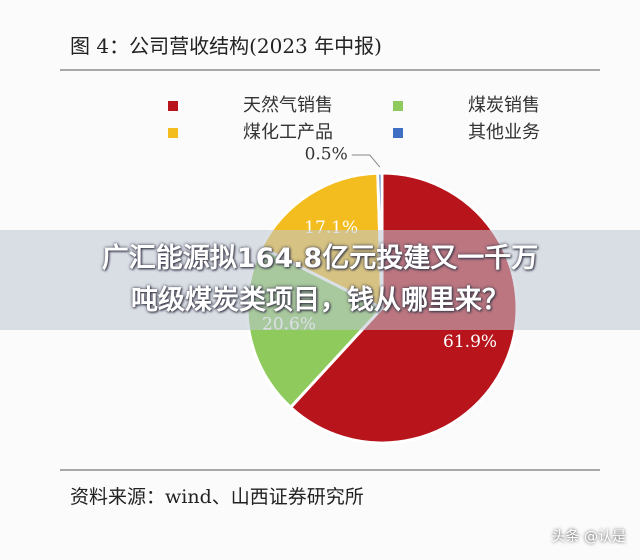 The width and height of the screenshot is (640, 560). What do you see at coordinates (320, 258) in the screenshot?
I see `headline-line: 广汇能源拟164.8亿元投建又一千万` at bounding box center [320, 258].